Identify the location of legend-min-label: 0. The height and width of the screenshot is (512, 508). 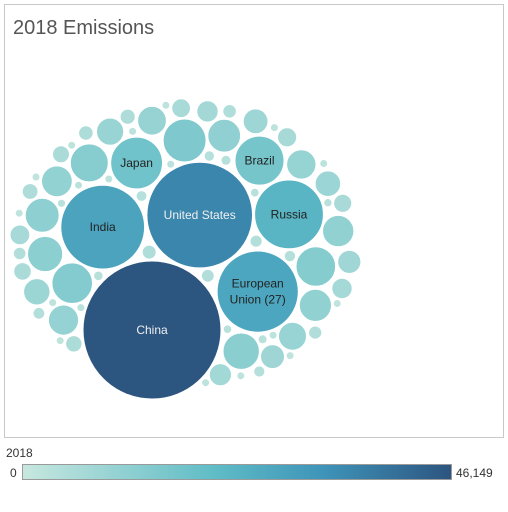
(13, 473).